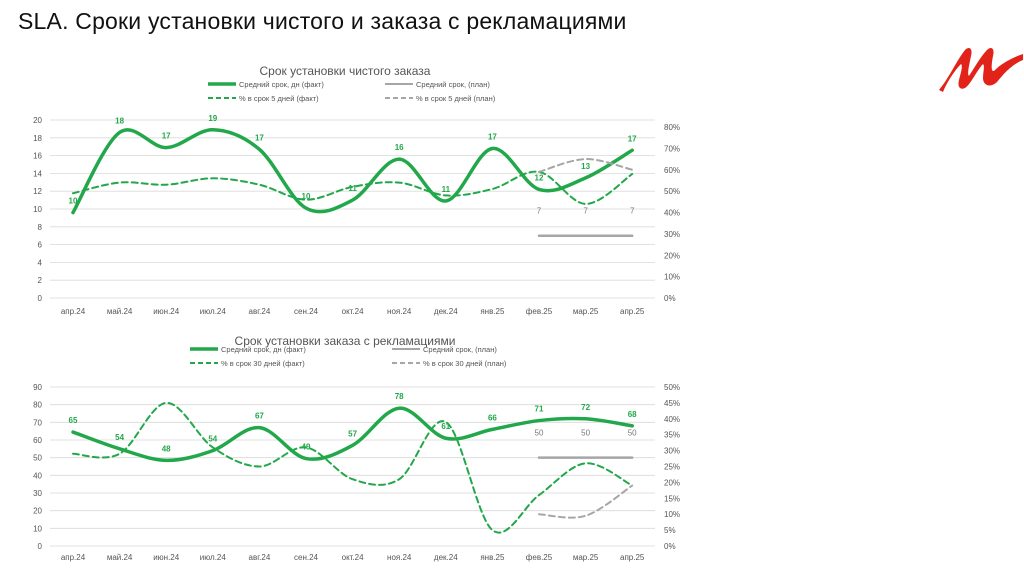 The width and height of the screenshot is (1024, 574). I want to click on y-tick-label: 2, so click(40, 280).